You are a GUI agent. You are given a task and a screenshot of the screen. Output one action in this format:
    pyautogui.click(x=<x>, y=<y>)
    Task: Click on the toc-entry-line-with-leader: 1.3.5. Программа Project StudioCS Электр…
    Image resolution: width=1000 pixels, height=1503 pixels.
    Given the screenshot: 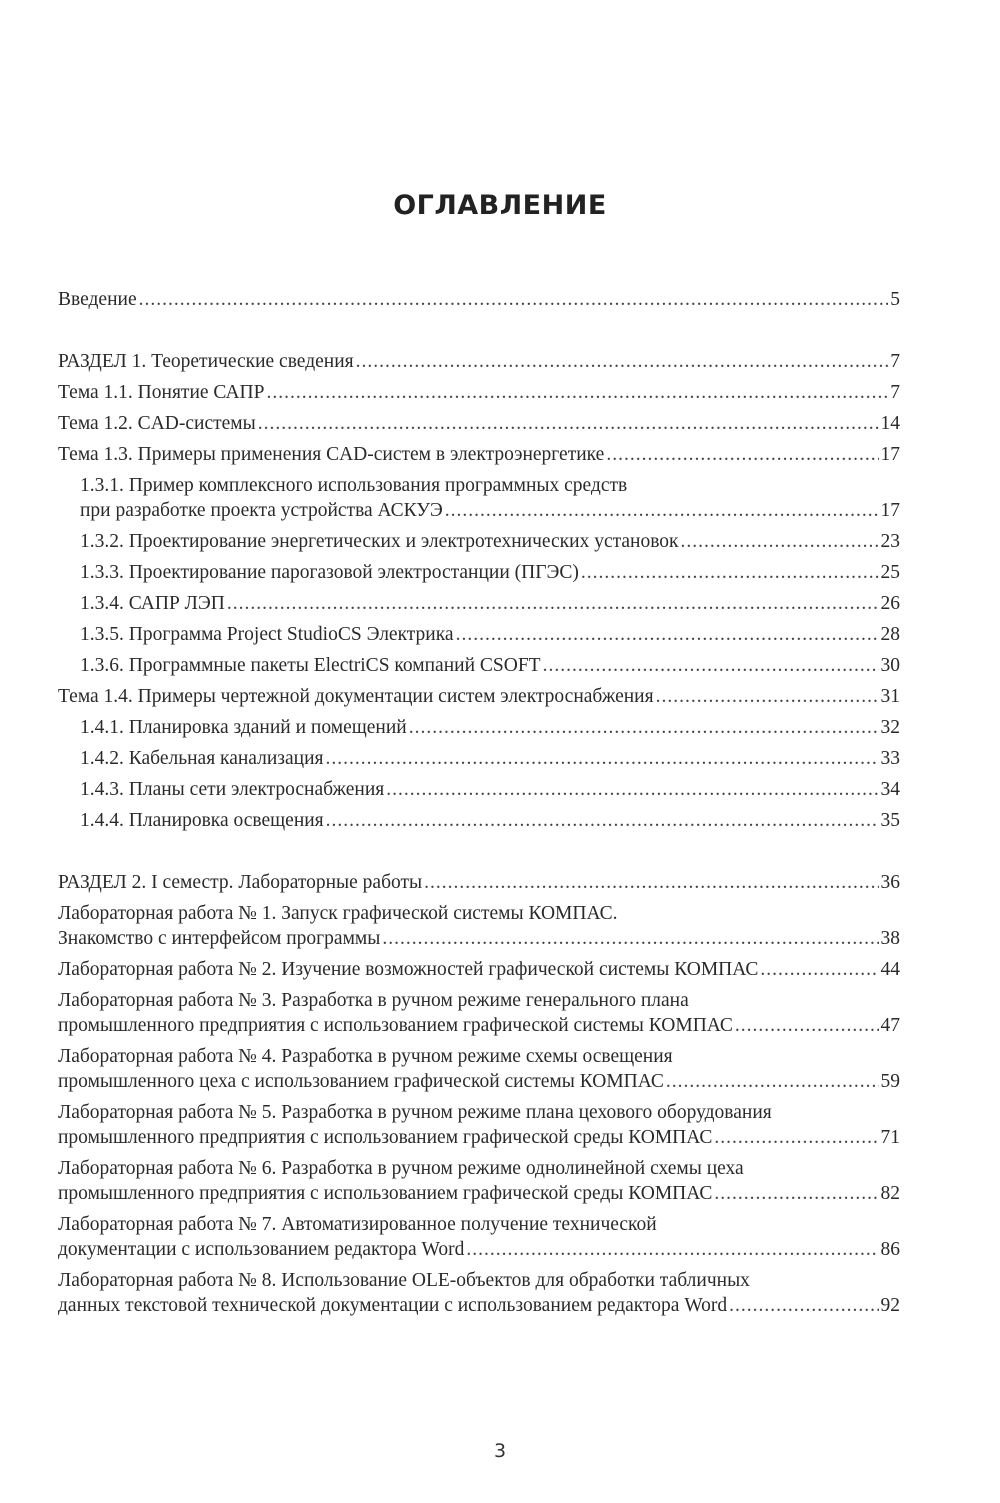 What is the action you would take?
    pyautogui.click(x=490, y=634)
    